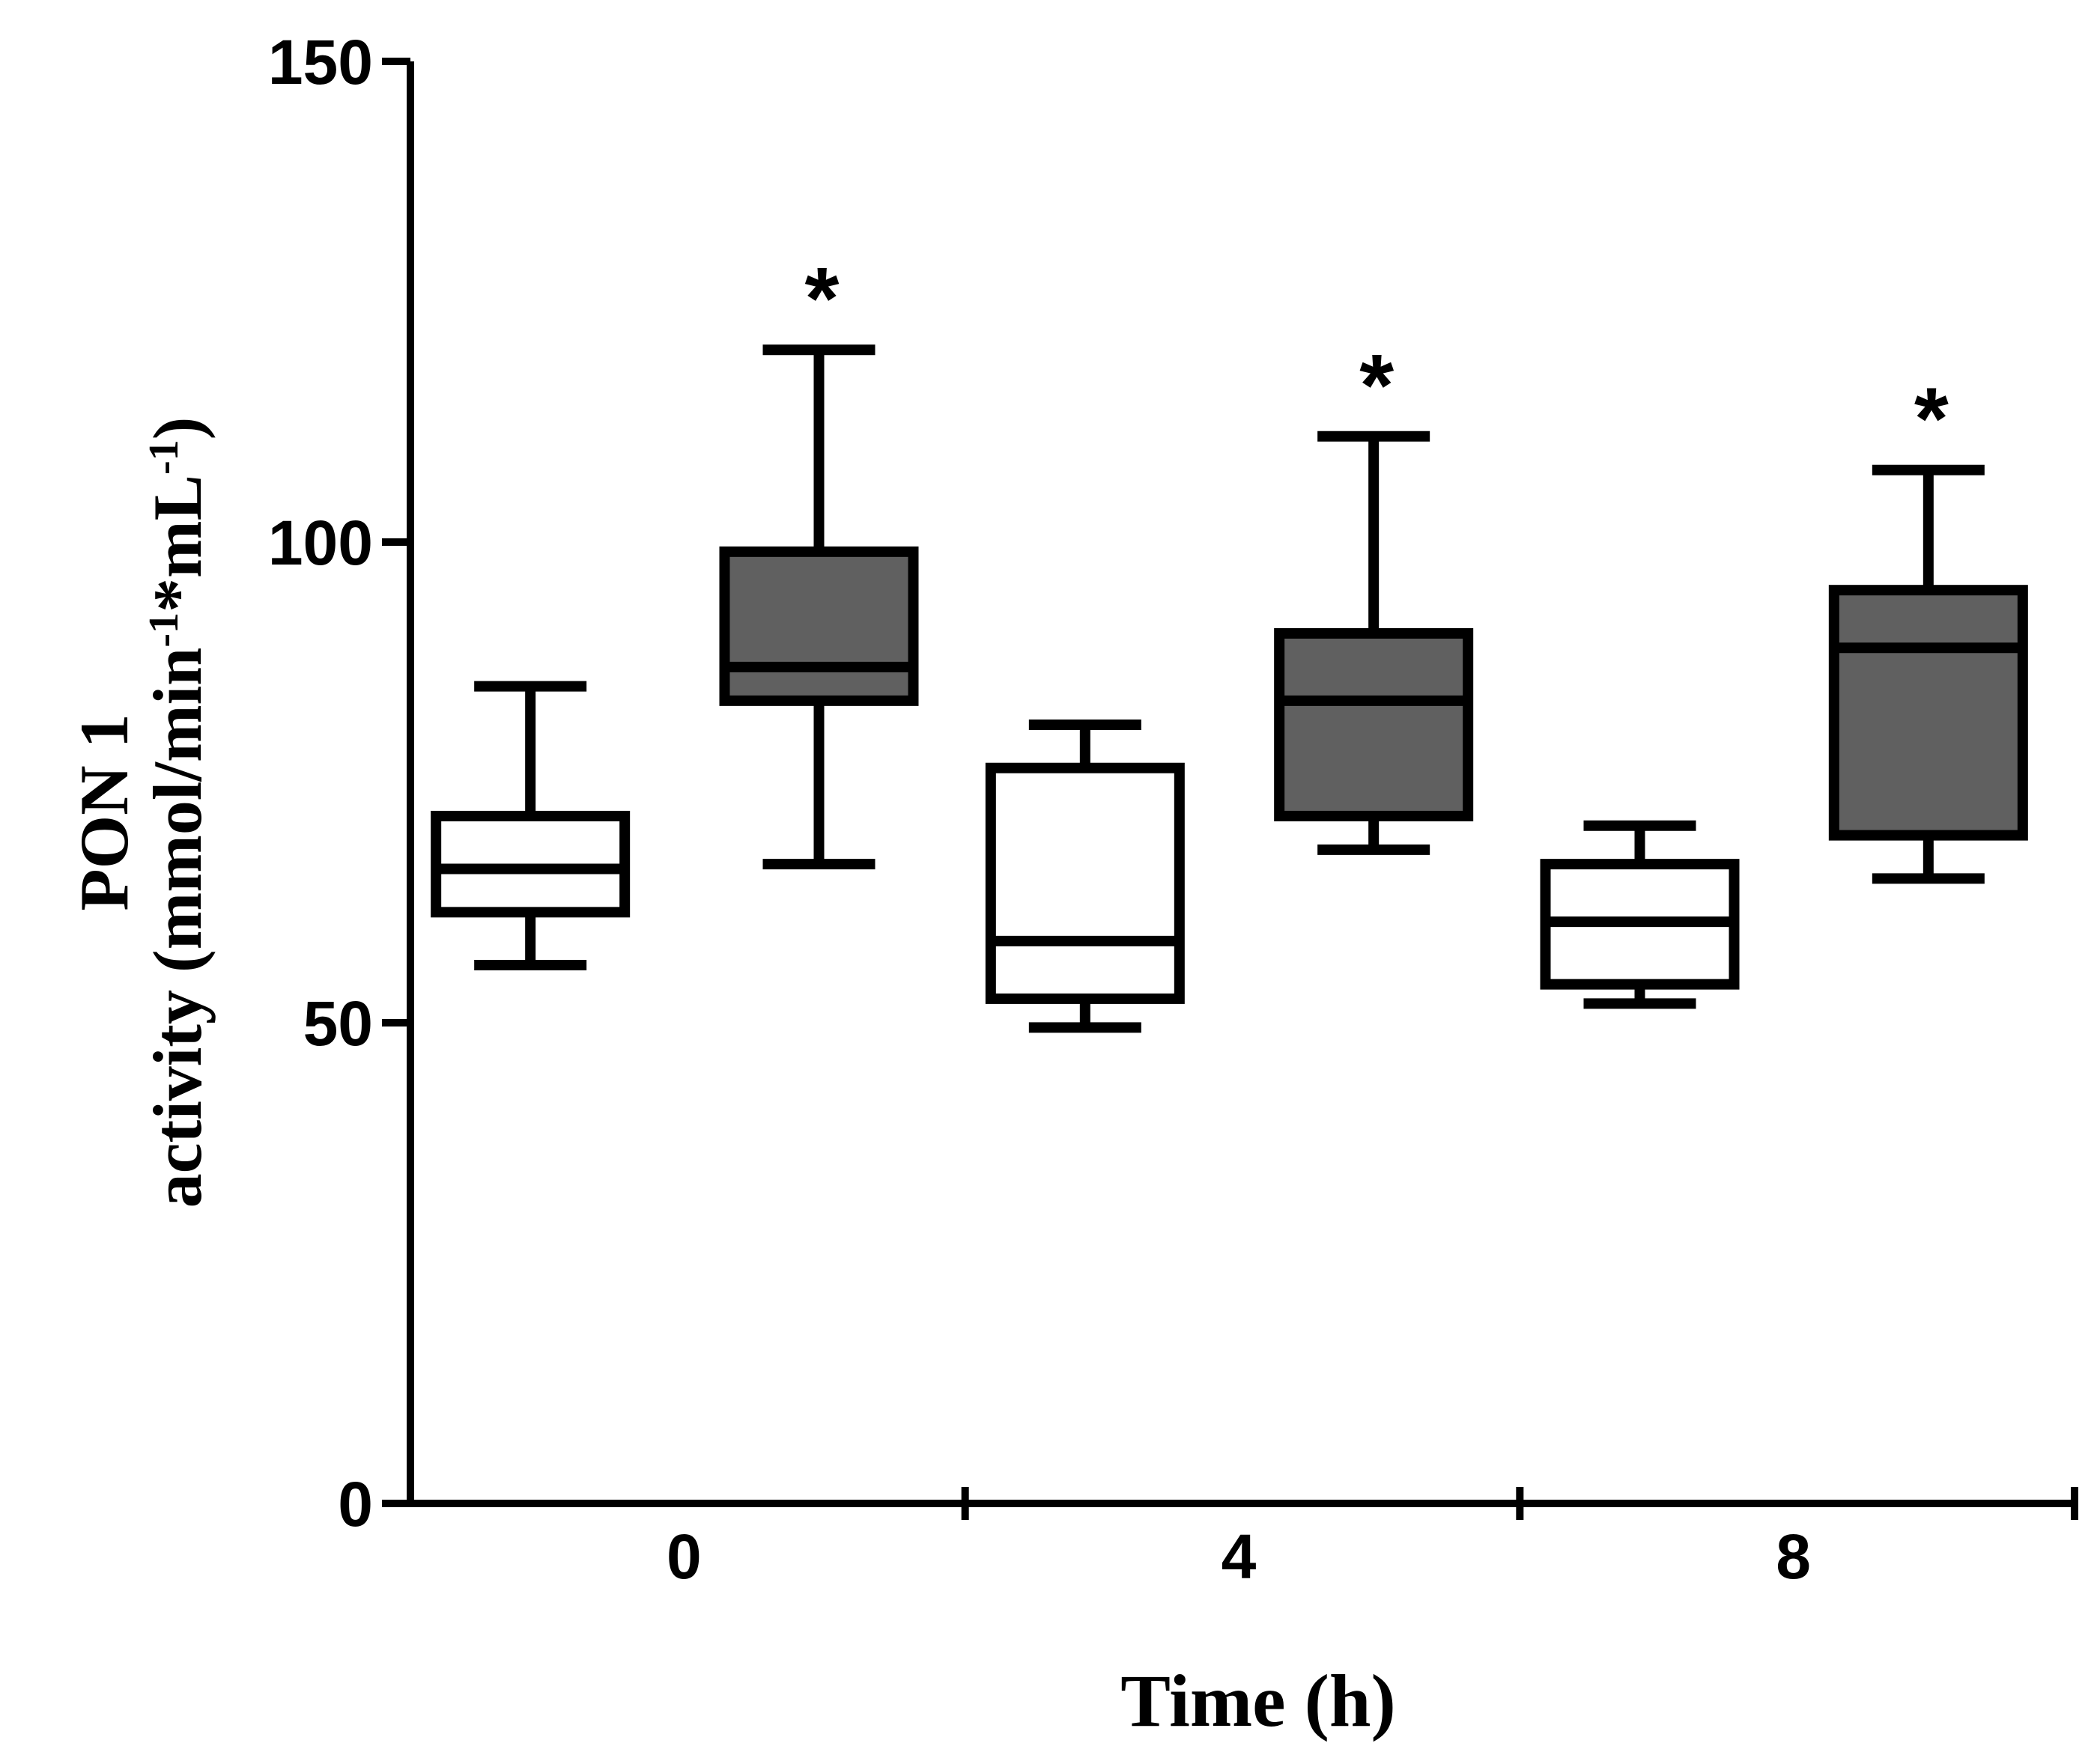 The image size is (2100, 1758). Describe the element at coordinates (1372, 1539) in the screenshot. I see `x-ticks: 0 4 8` at that location.